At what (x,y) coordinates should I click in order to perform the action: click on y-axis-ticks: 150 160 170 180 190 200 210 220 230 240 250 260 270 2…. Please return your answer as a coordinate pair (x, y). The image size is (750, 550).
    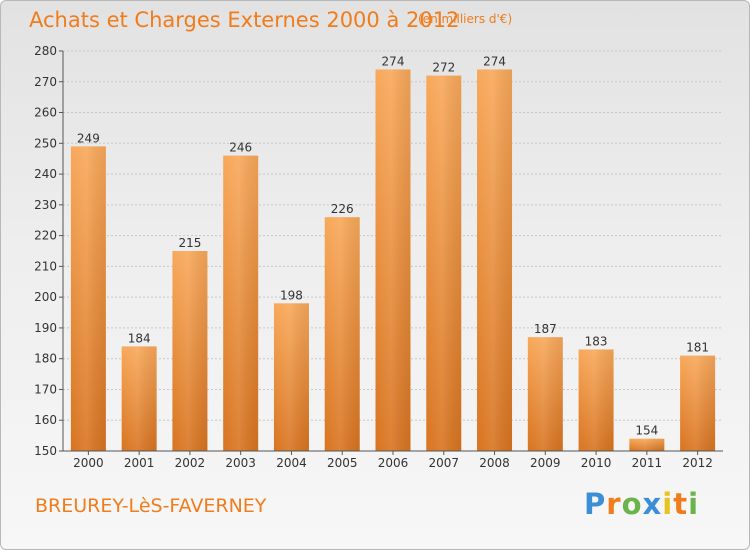
    Looking at the image, I should click on (48, 251).